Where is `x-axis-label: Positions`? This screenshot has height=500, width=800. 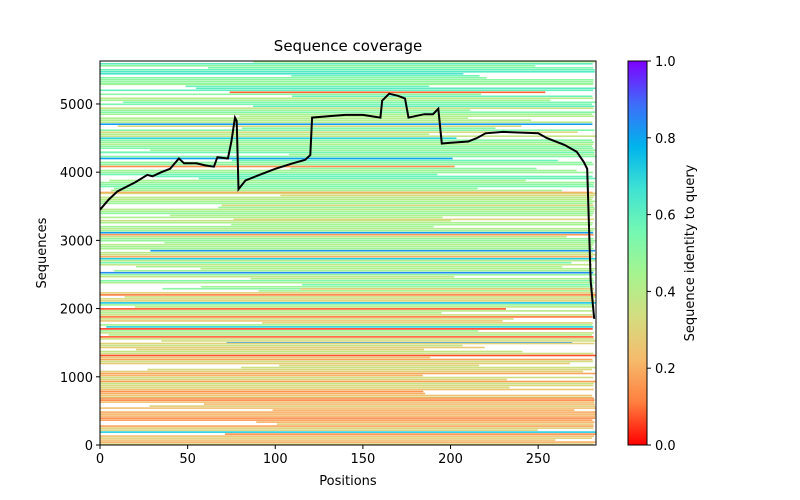
x-axis-label: Positions is located at coordinates (348, 481).